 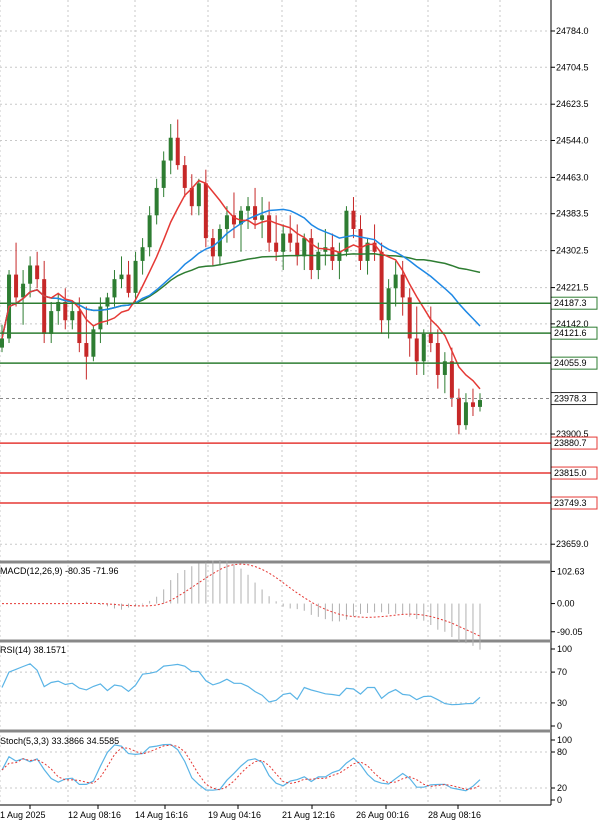 What do you see at coordinates (572, 251) in the screenshot?
I see `y-tick-label-6: 24302.5` at bounding box center [572, 251].